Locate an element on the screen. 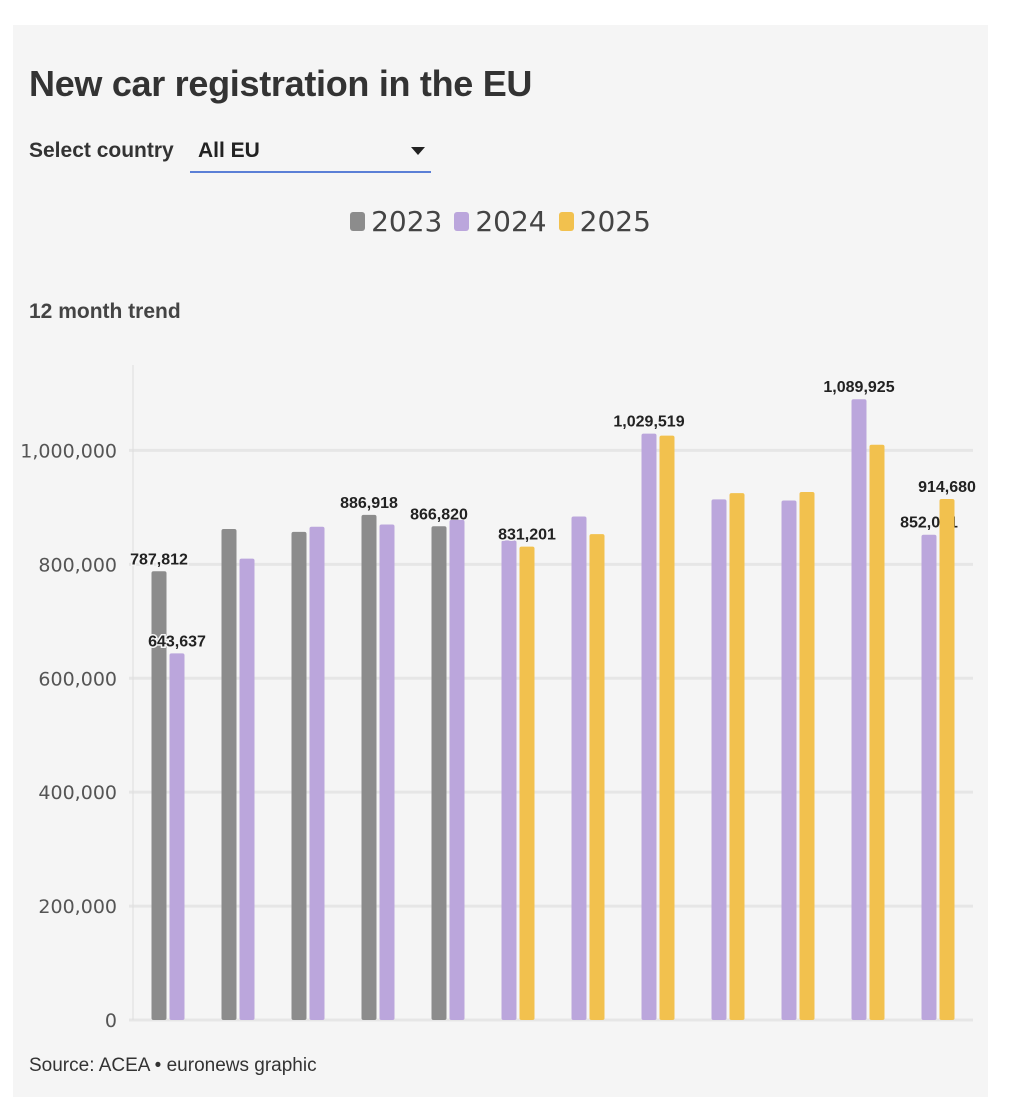  data-label-2025-jul: 914,680 is located at coordinates (947, 487).